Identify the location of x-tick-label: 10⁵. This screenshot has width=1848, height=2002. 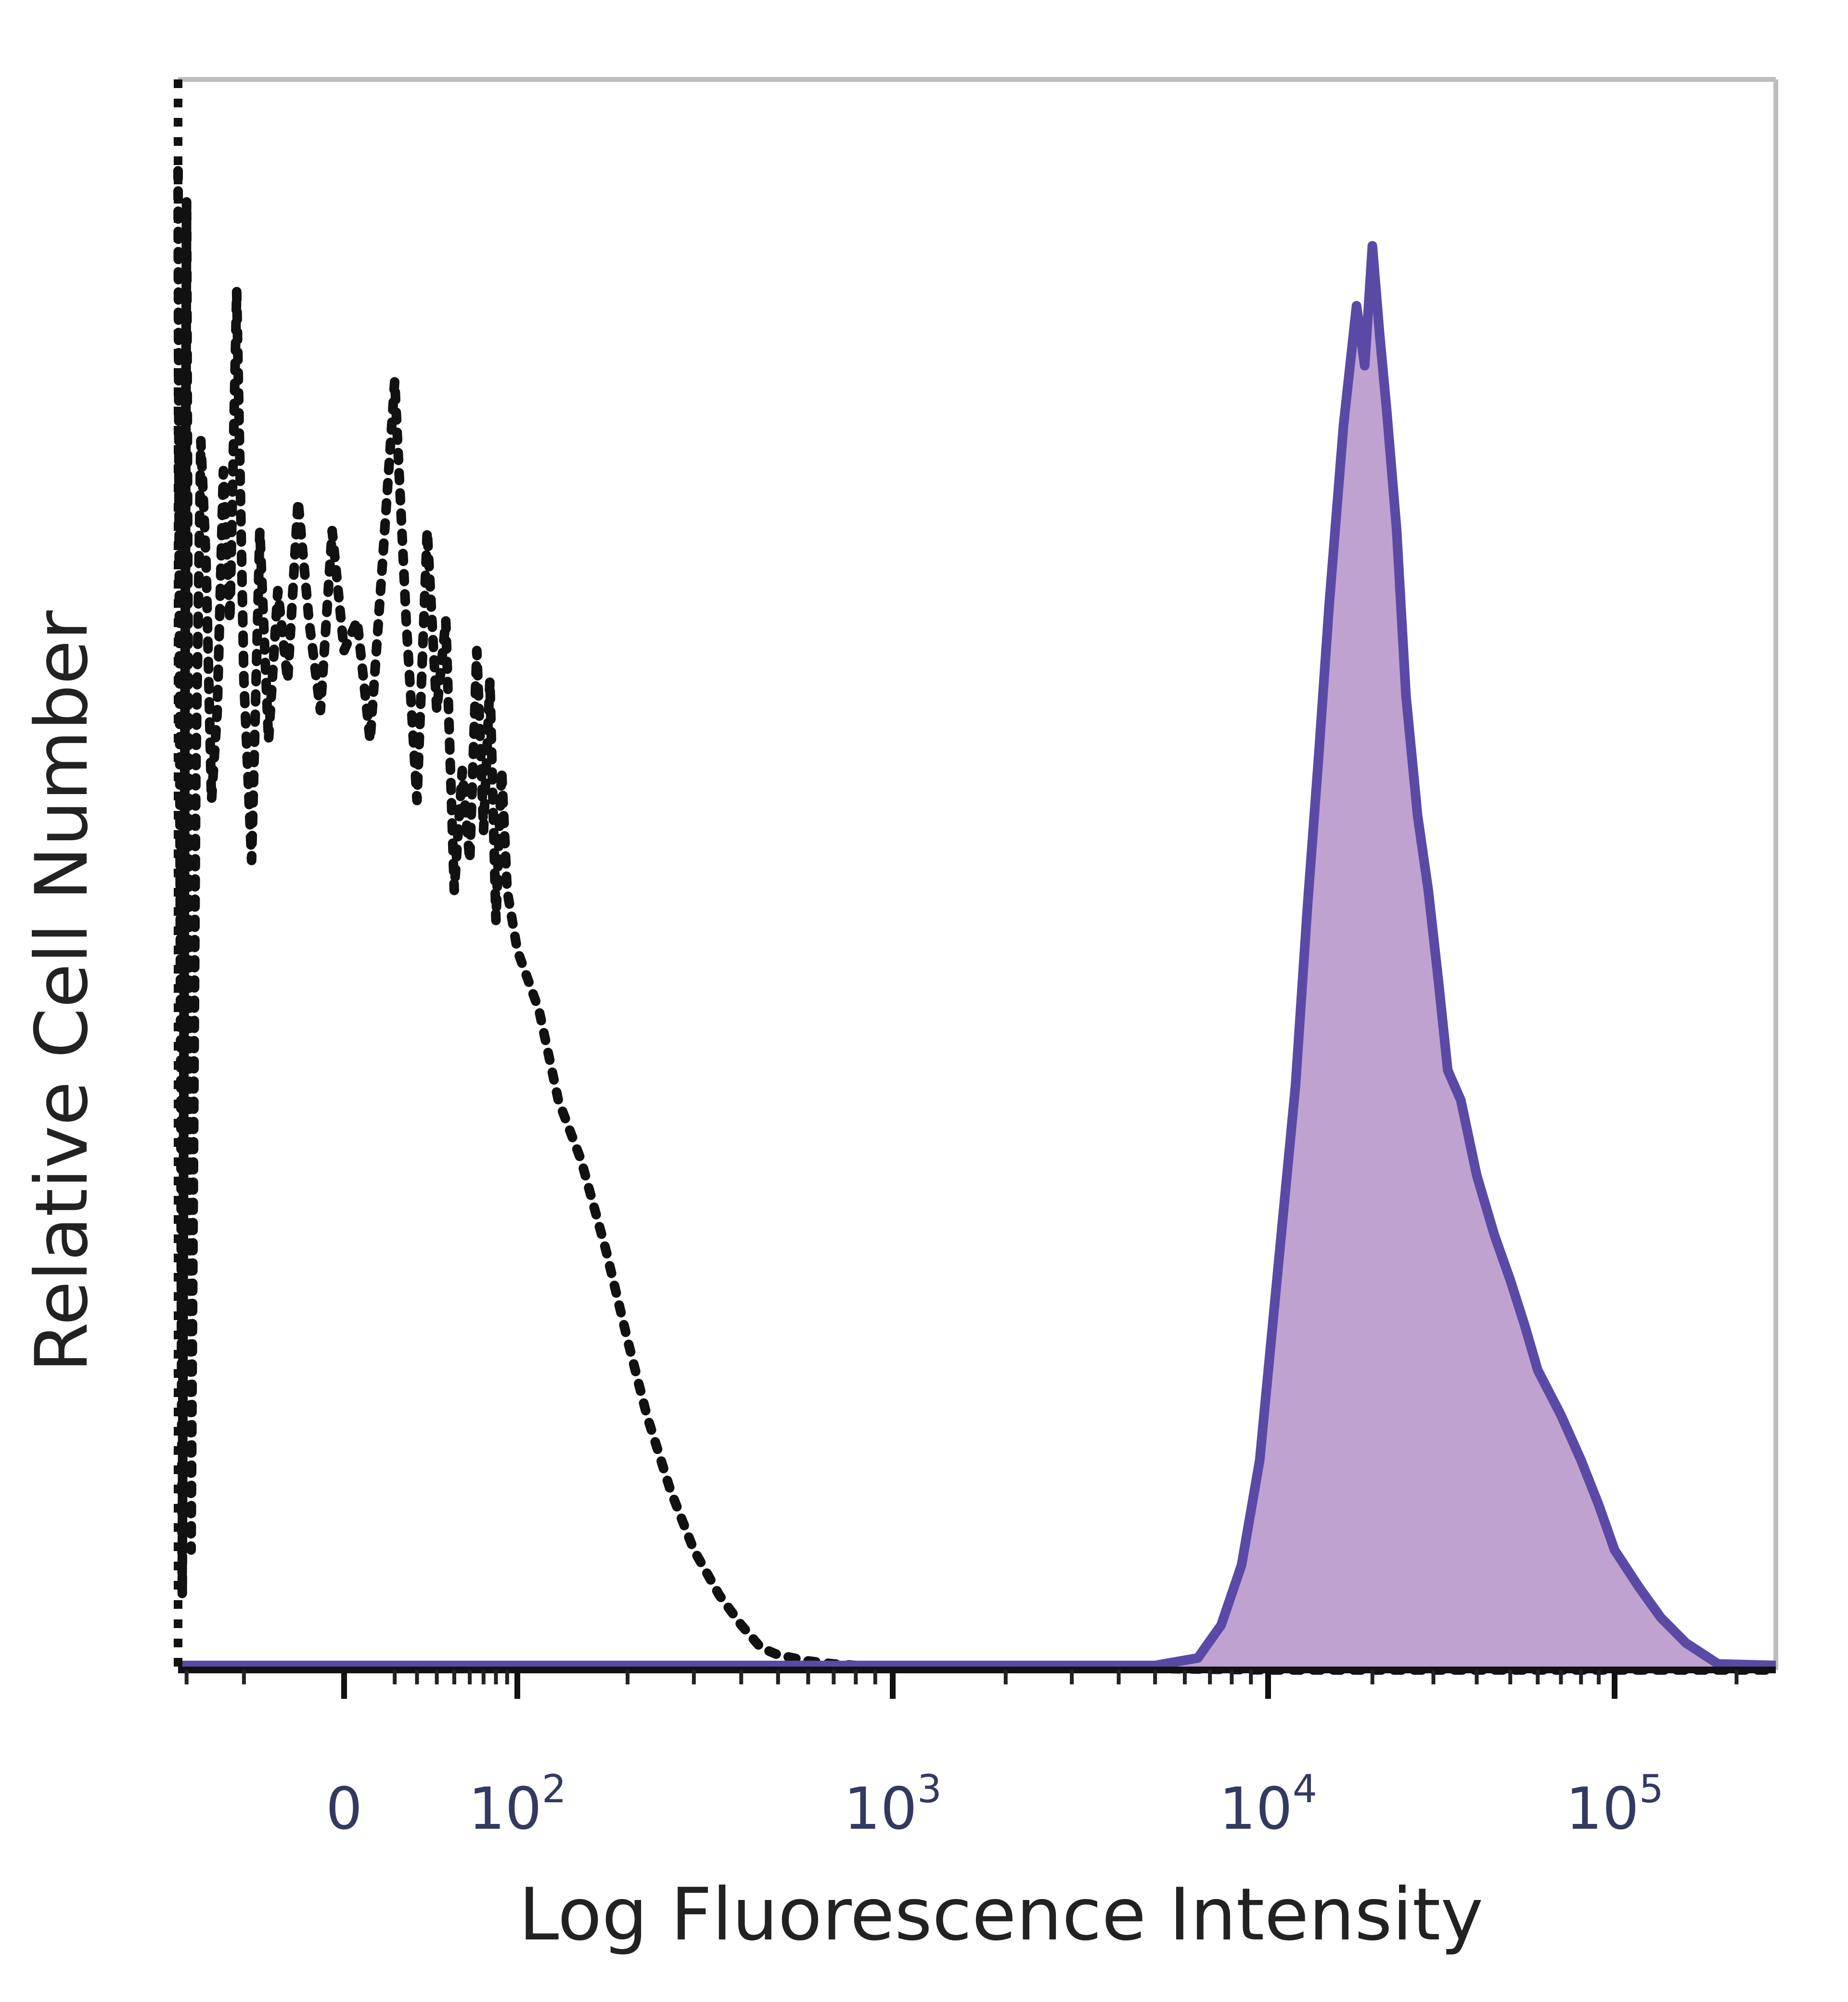
(1615, 1805).